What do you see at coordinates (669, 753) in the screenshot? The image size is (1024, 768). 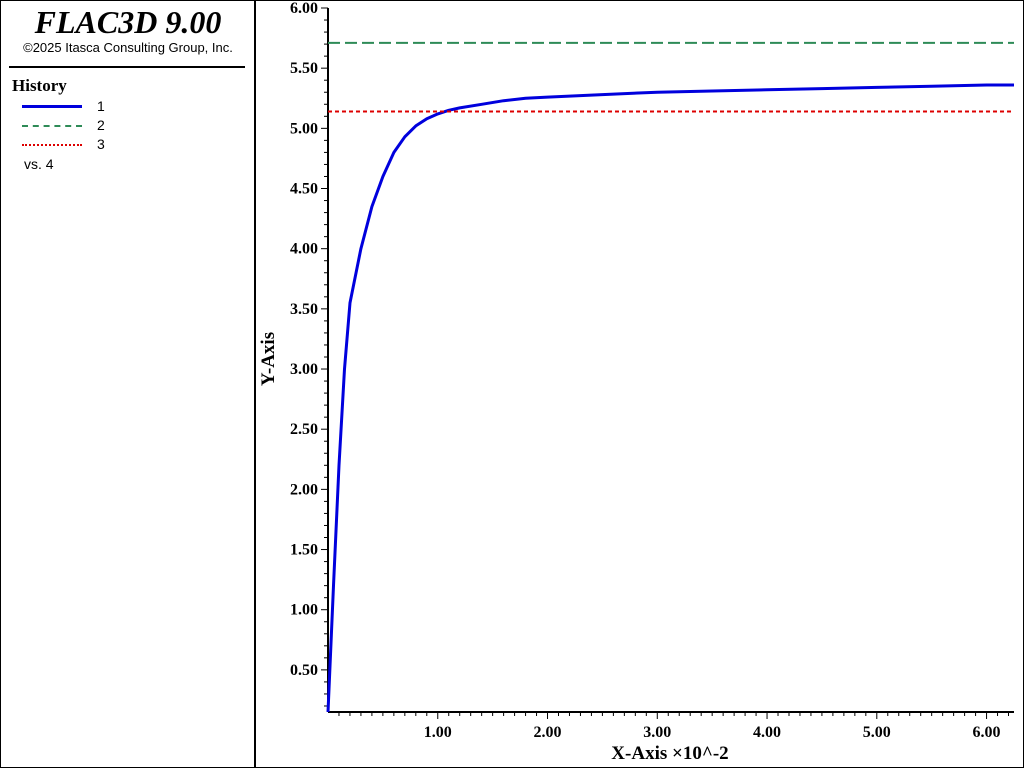 I see `x-axis-title: X-Axis ×10^-2` at bounding box center [669, 753].